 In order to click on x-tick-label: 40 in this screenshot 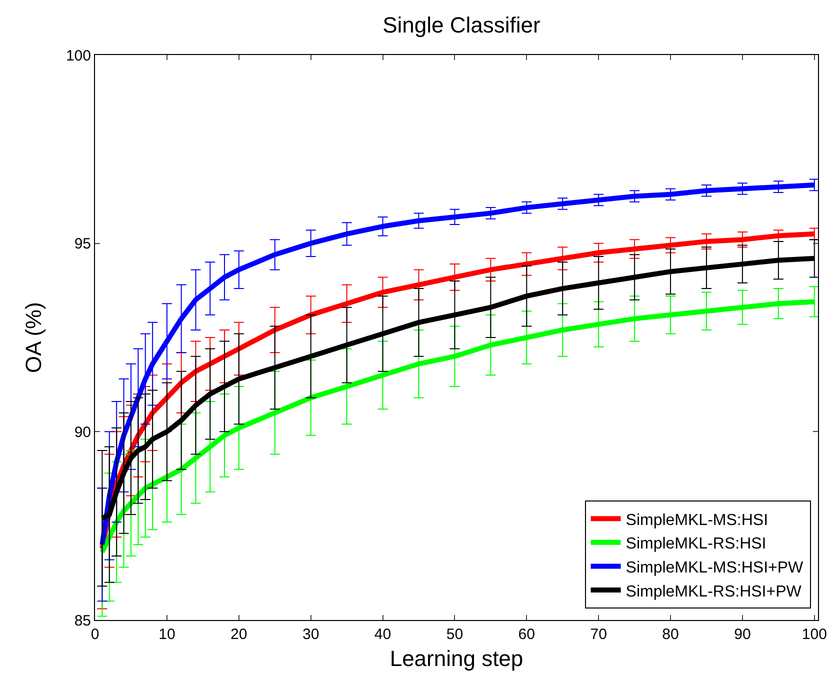, I will do `click(383, 634)`.